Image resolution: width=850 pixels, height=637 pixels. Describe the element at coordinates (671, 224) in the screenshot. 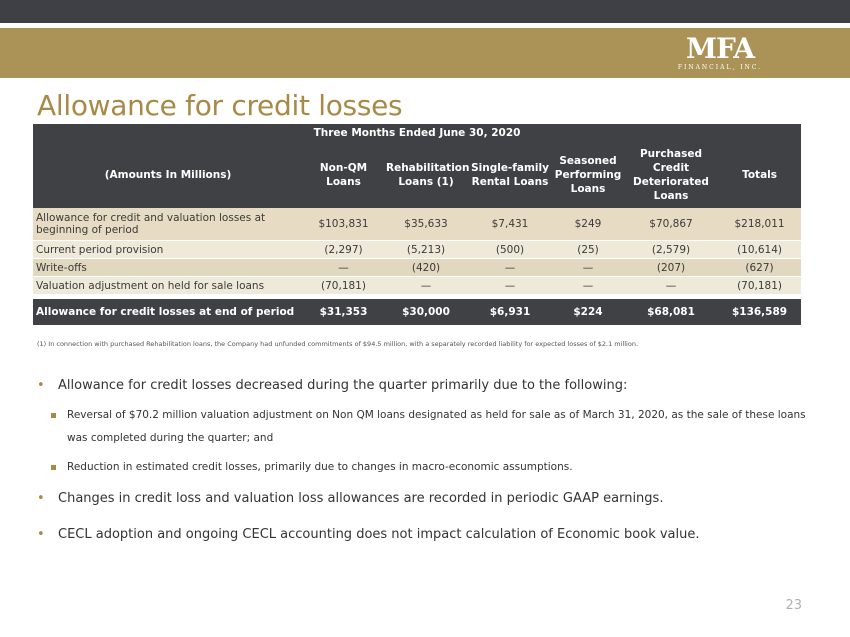

I see `table-cell: $70,867` at that location.